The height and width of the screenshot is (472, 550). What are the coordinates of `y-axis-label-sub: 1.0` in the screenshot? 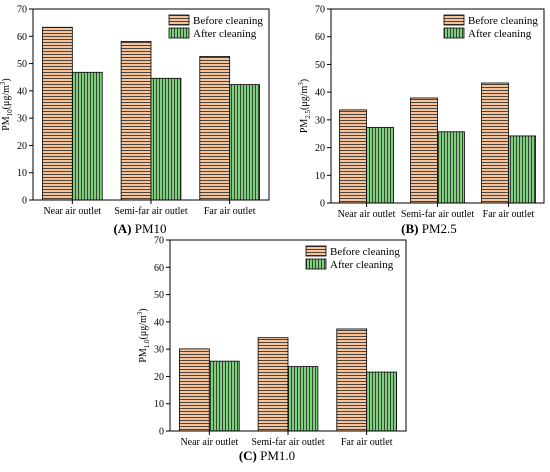 It's located at (147, 343).